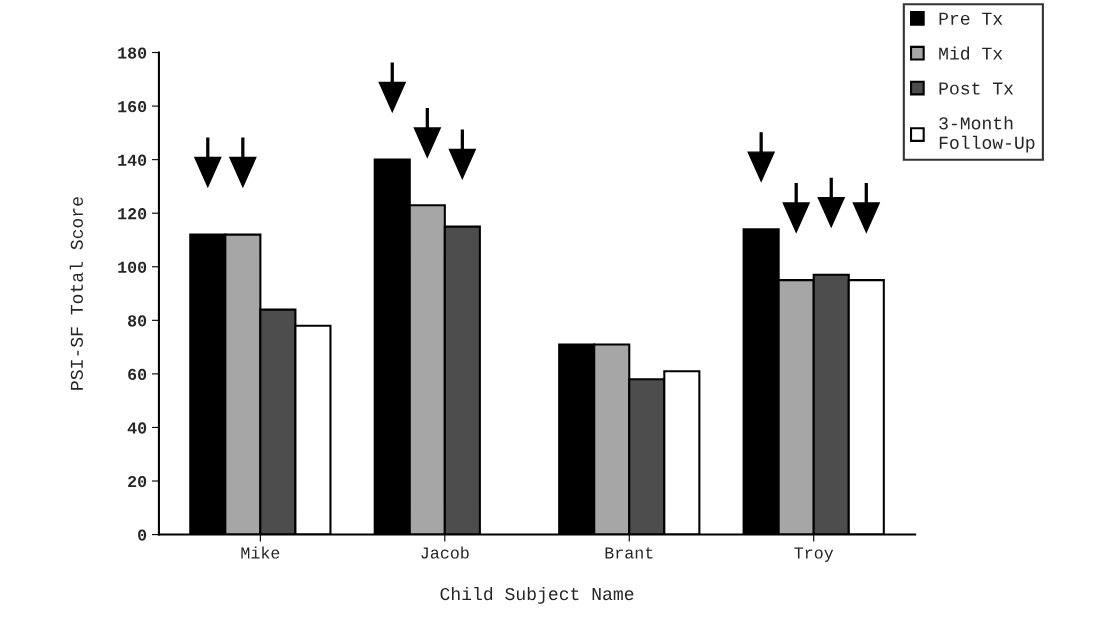  Describe the element at coordinates (132, 267) in the screenshot. I see `y-tick-label: 100` at that location.